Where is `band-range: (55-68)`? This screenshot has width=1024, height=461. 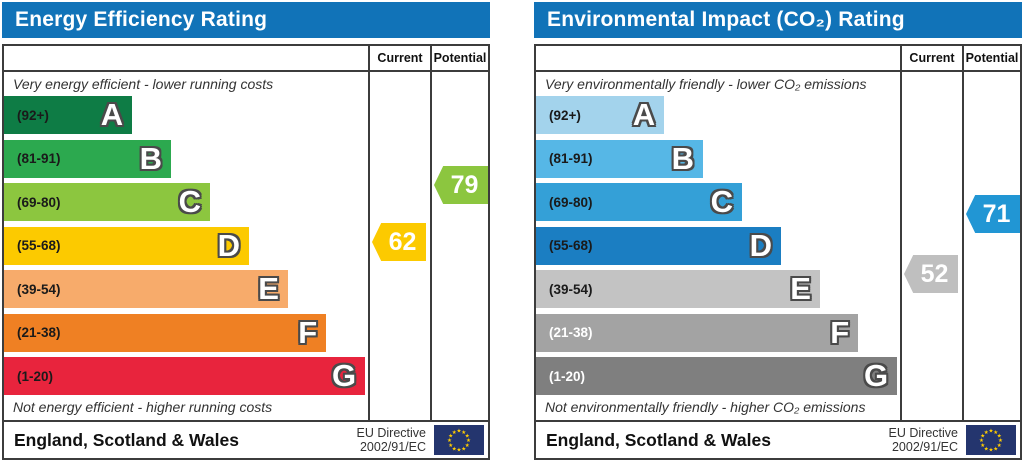 band-range: (55-68) is located at coordinates (571, 245).